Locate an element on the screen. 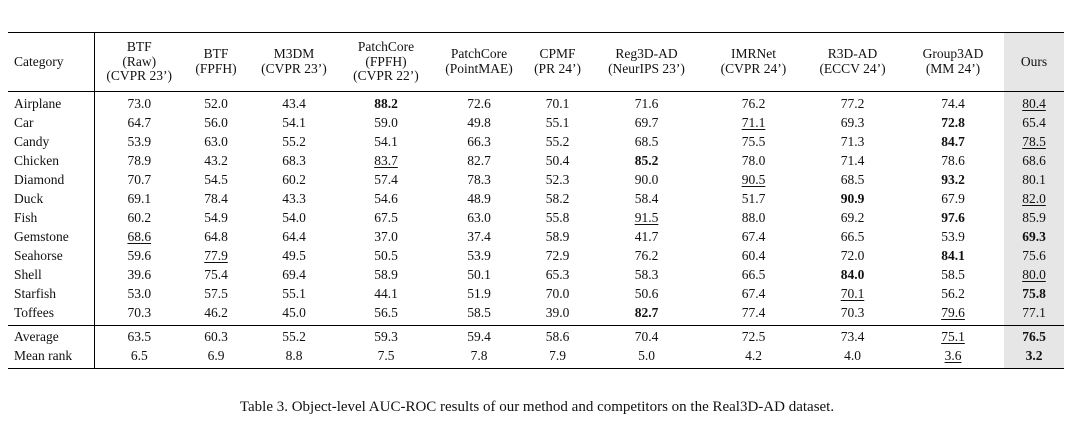 This screenshot has height=427, width=1074. cell-value: 73.0 is located at coordinates (139, 104).